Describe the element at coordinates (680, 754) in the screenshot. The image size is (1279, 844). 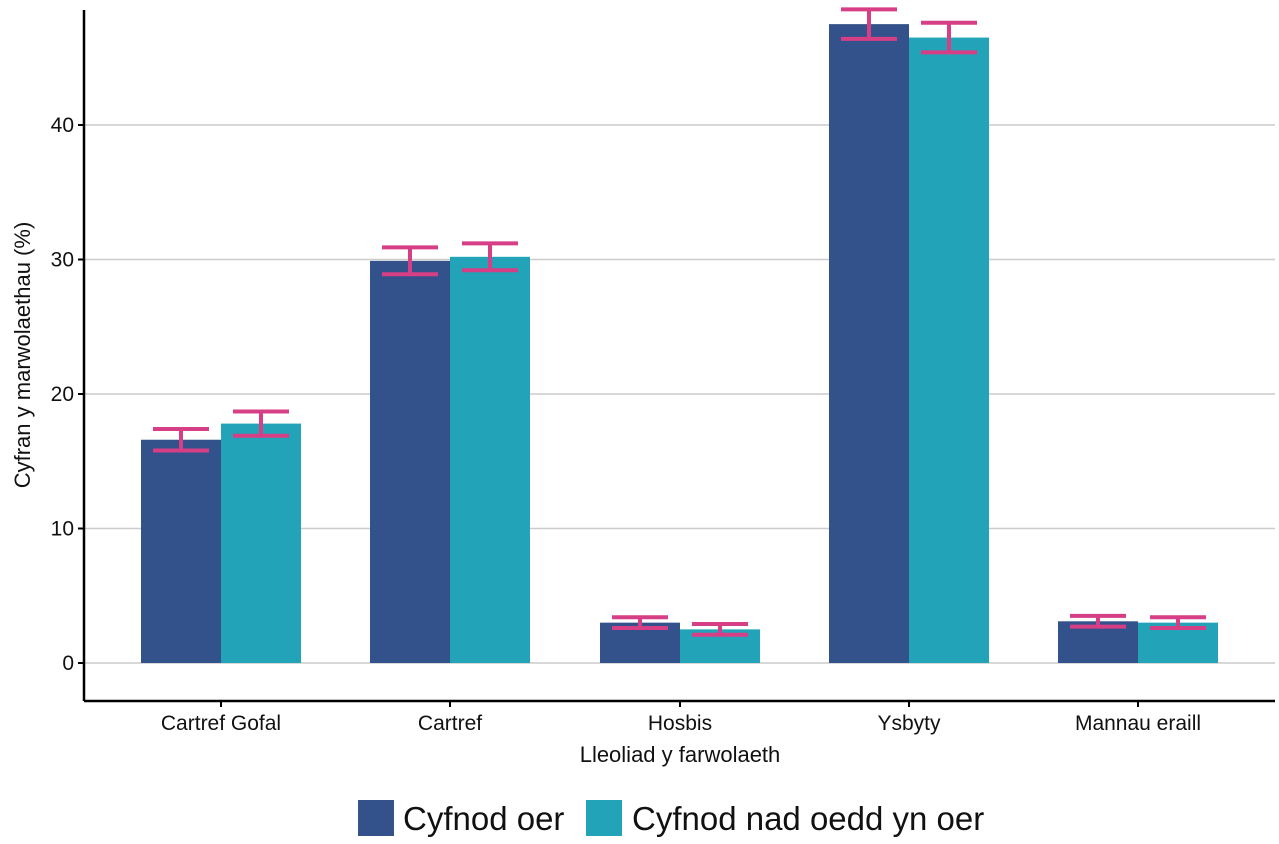
I see `x-axis-title: Lleoliad y farwolaeth` at that location.